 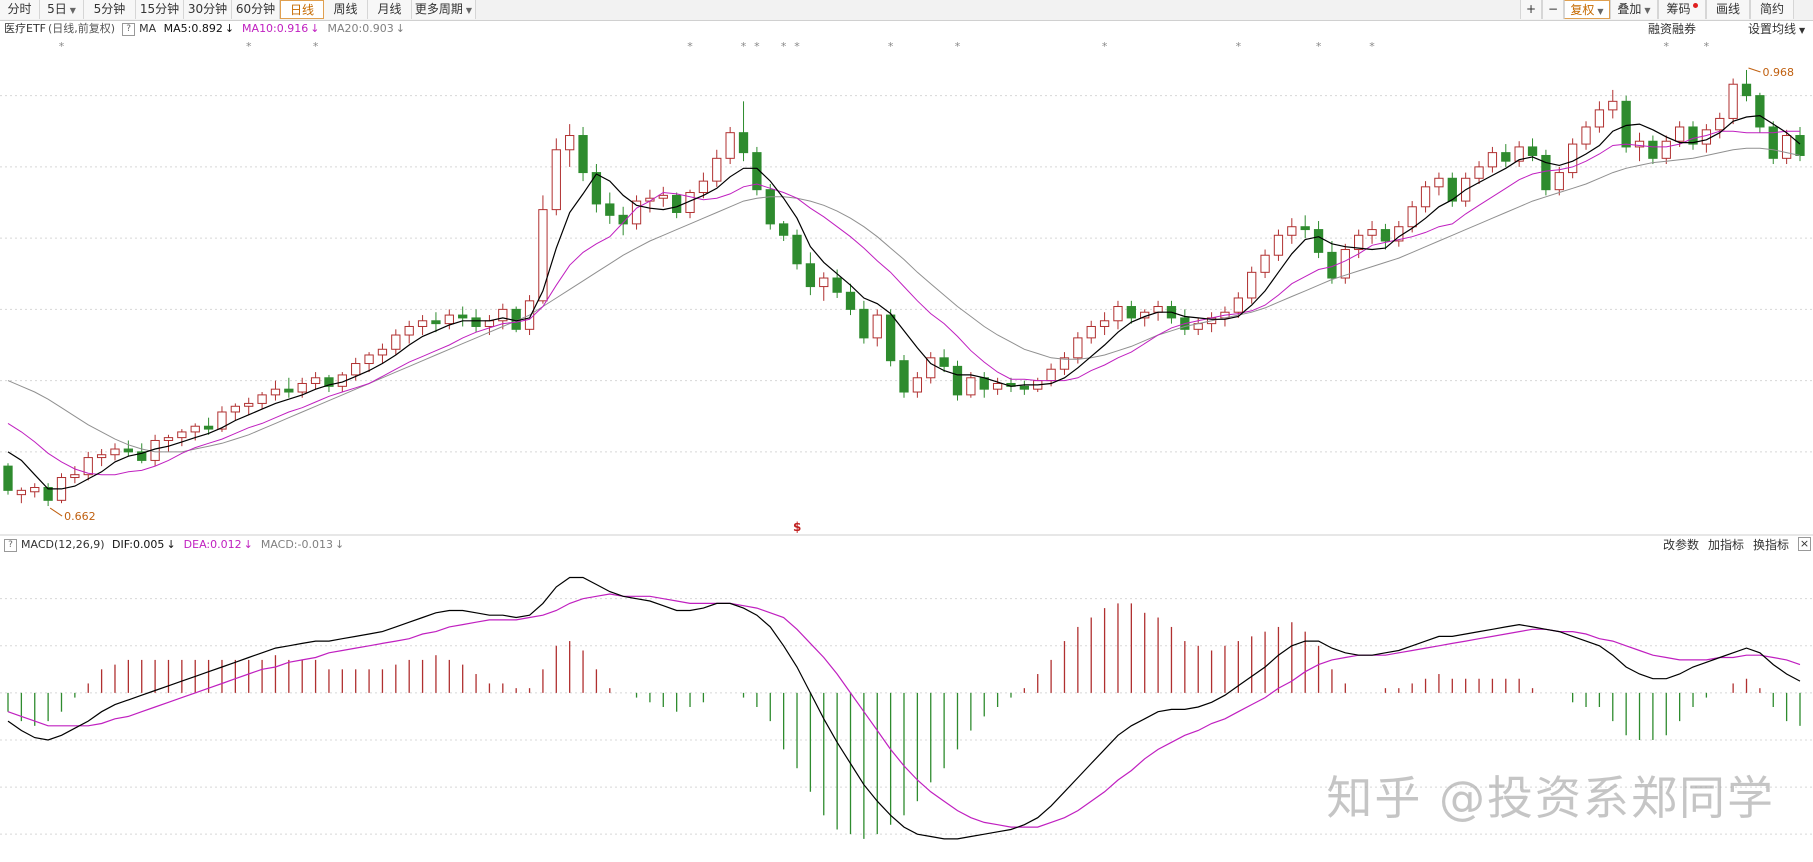 I want to click on switch-indicator-link: 换指标, so click(x=1771, y=545).